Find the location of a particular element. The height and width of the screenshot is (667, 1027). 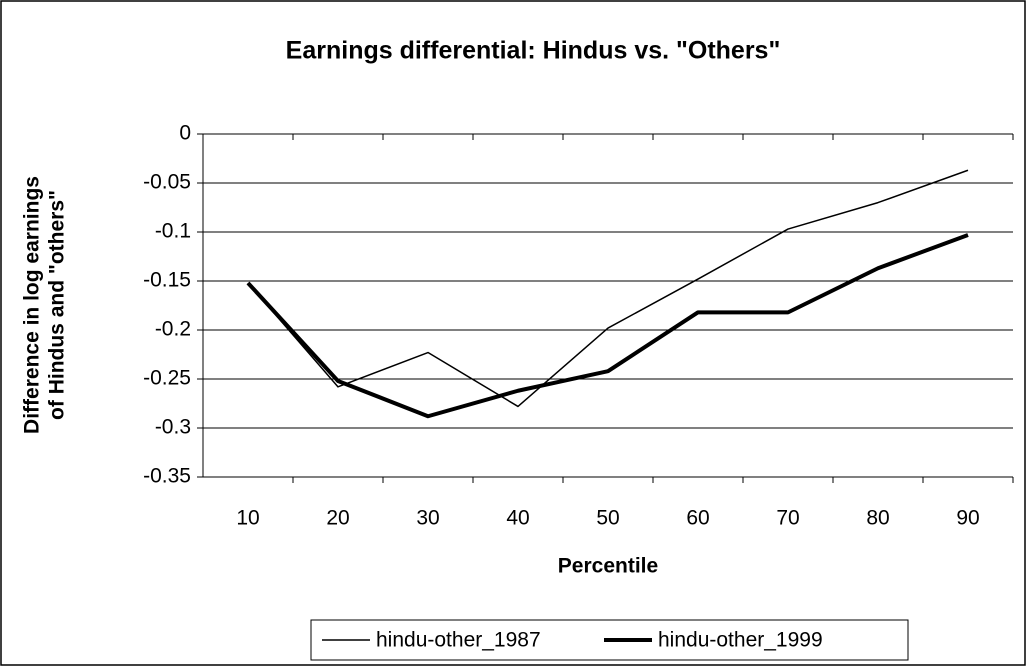

x-tick-label: 90 is located at coordinates (967, 518).